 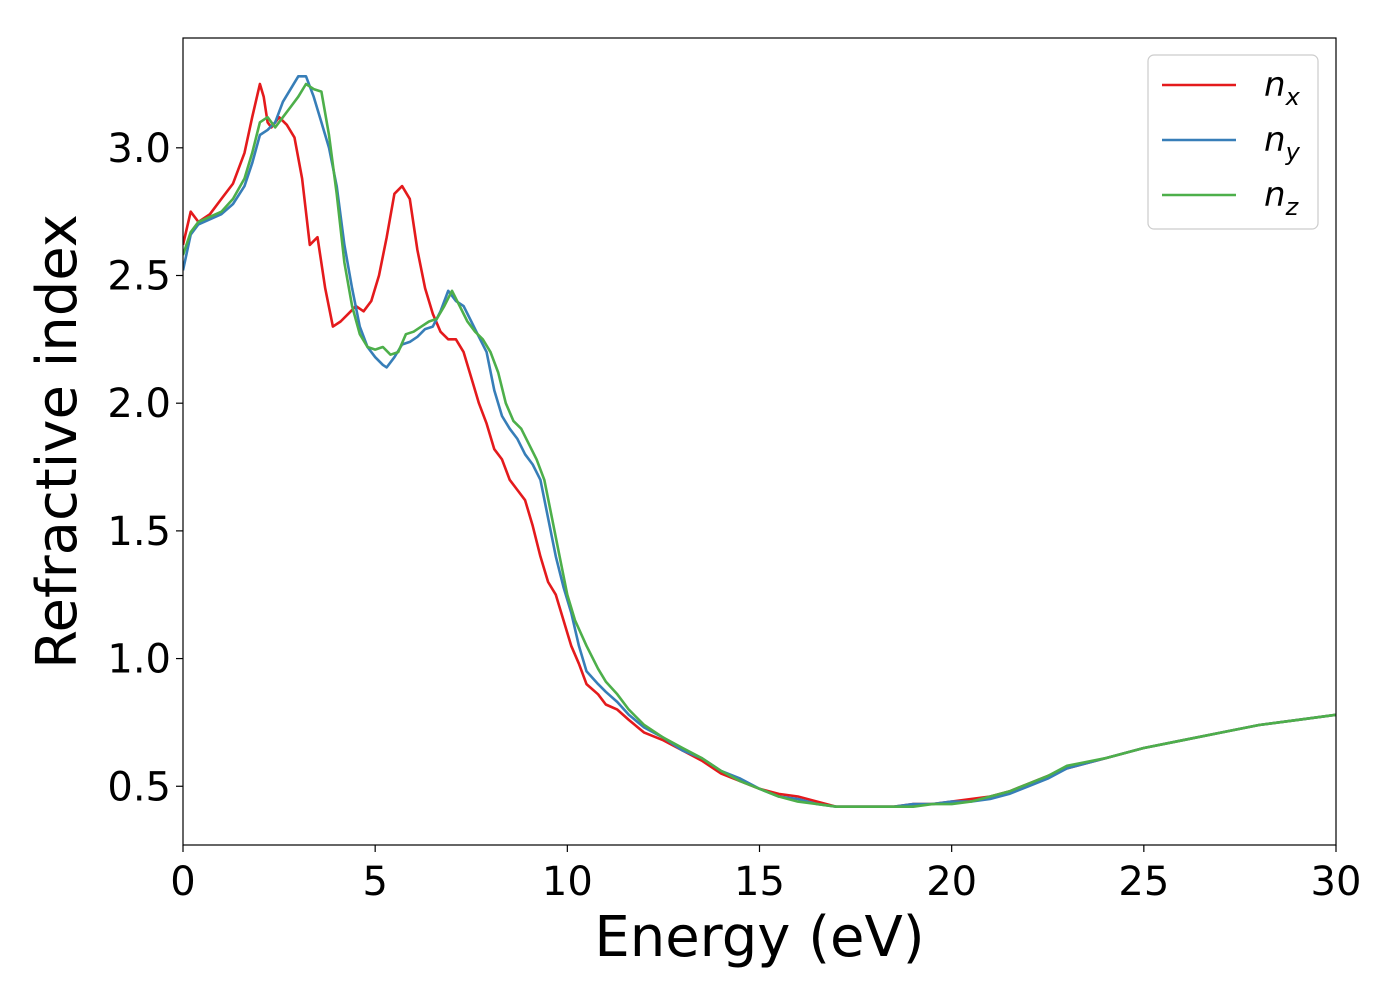 What do you see at coordinates (1292, 207) in the screenshot?
I see `legend-label-subscript: z` at bounding box center [1292, 207].